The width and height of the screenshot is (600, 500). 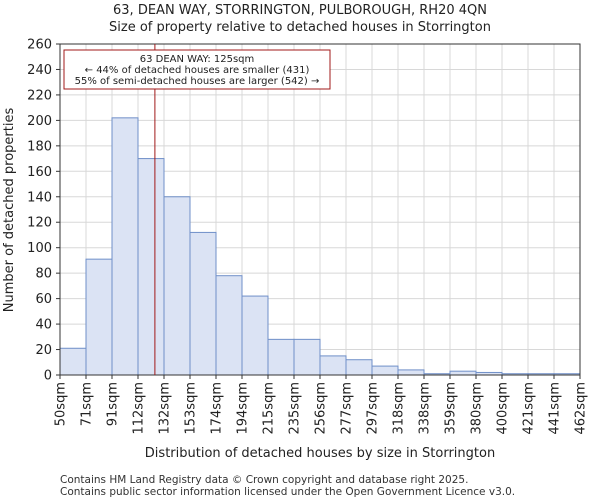 What do you see at coordinates (43, 350) in the screenshot?
I see `y-tick-label: 20` at bounding box center [43, 350].